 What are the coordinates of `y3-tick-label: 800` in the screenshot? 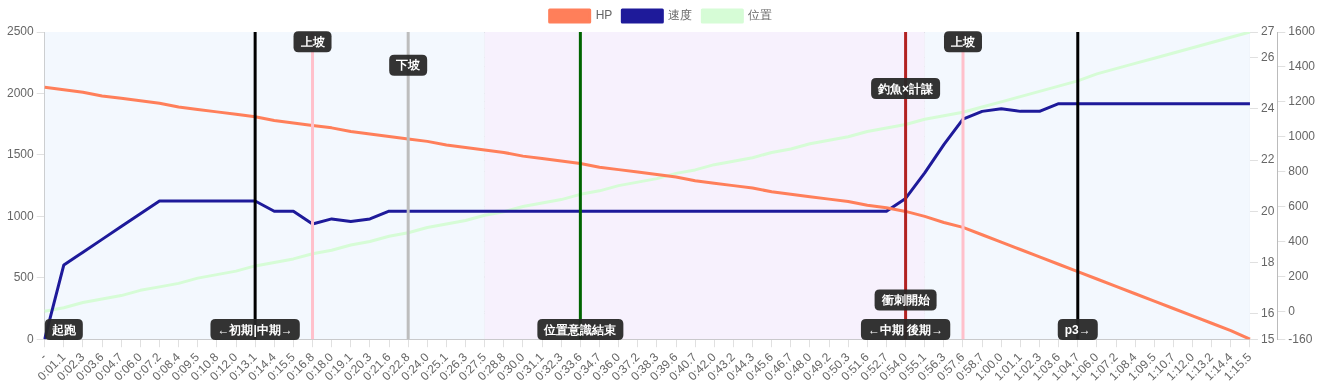 It's located at (1298, 170).